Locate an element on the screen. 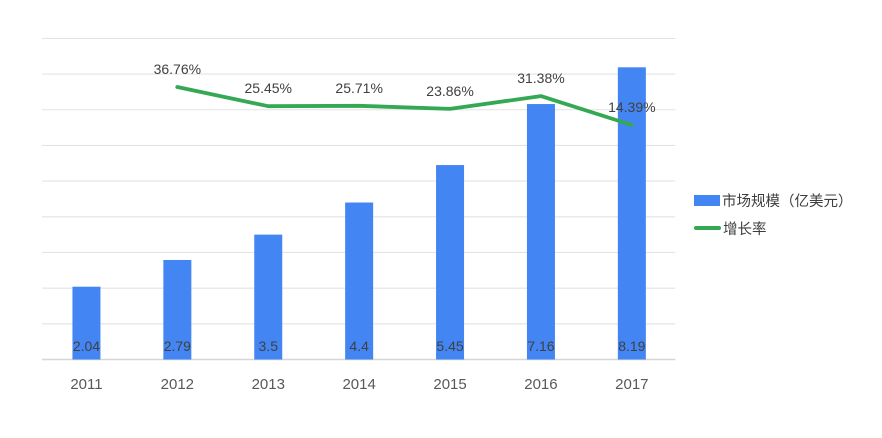 This screenshot has height=438, width=882. line-value-label: 14.39% is located at coordinates (631, 107).